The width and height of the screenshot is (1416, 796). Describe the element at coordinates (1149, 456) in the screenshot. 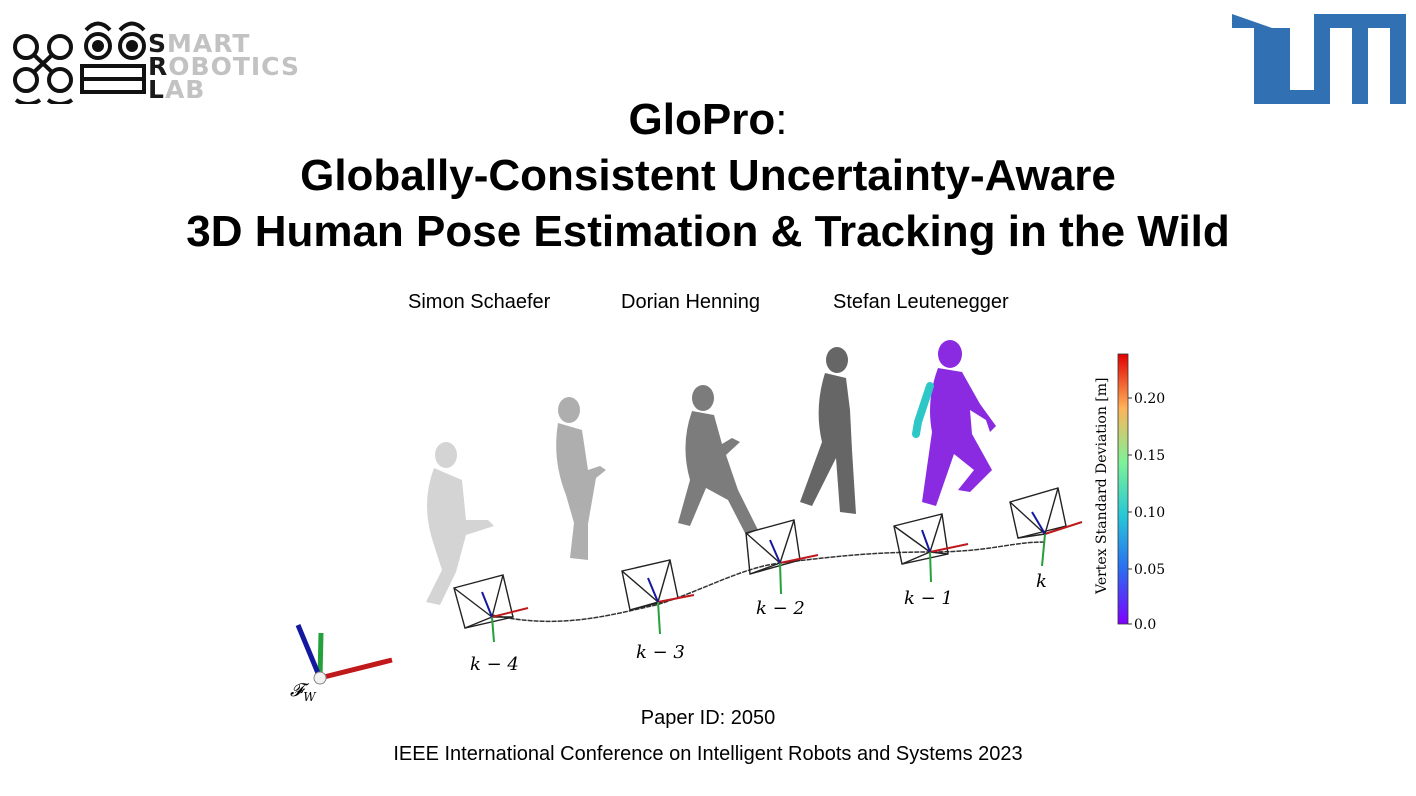

I see `colorbar-tick-label: 0.15` at that location.